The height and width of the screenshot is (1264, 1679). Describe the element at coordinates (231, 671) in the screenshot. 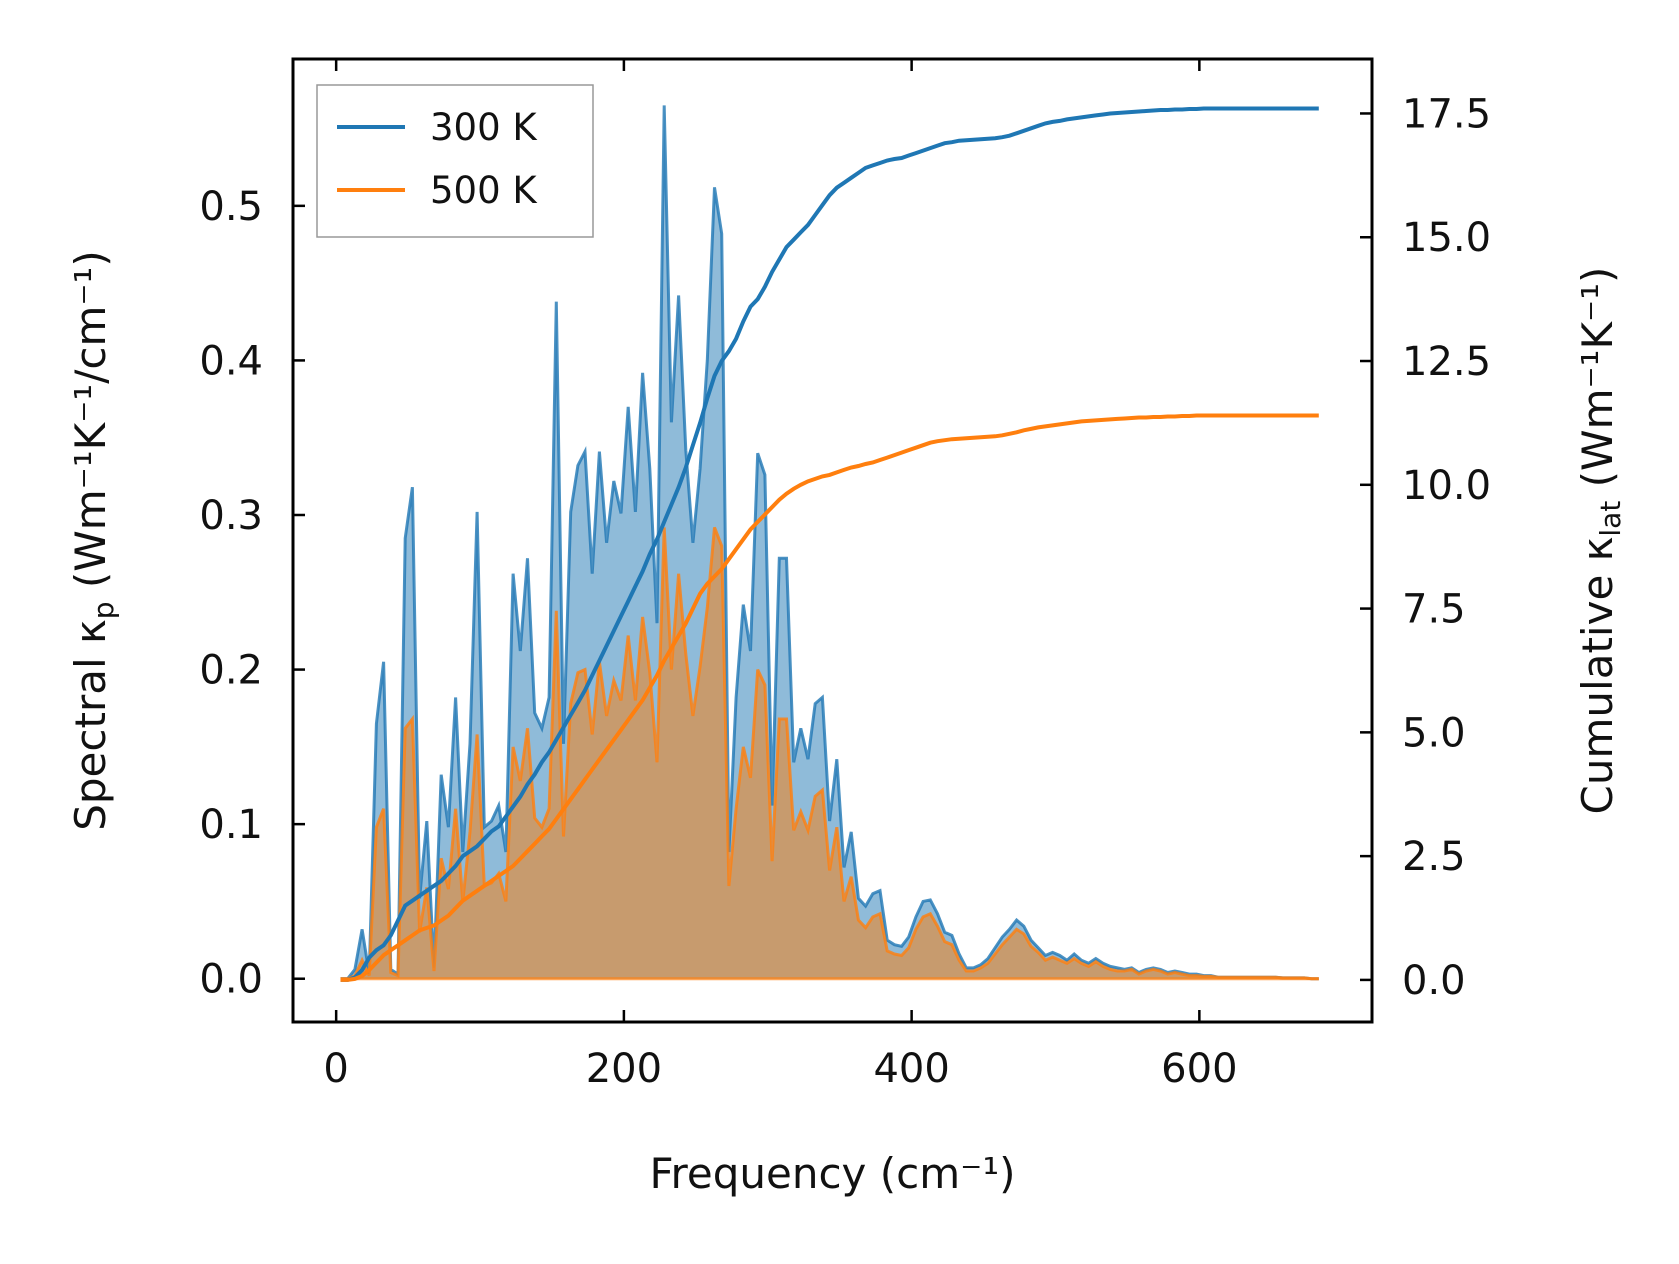

I see `left-y-tick-label: 0.2` at that location.